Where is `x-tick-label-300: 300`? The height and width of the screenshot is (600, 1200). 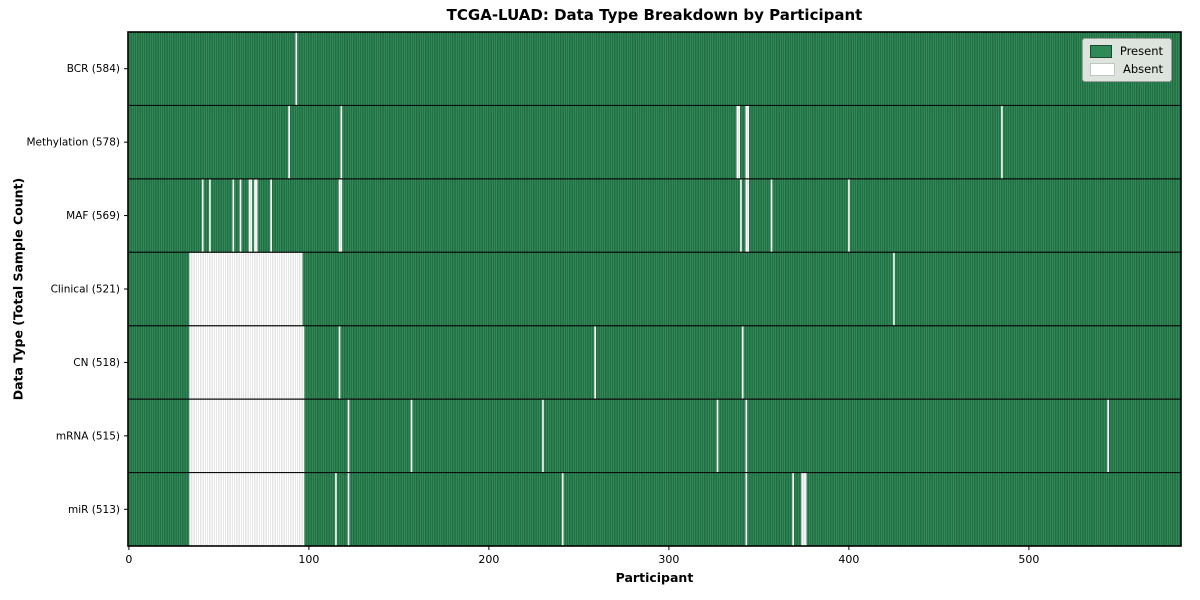
x-tick-label-300: 300 is located at coordinates (668, 559).